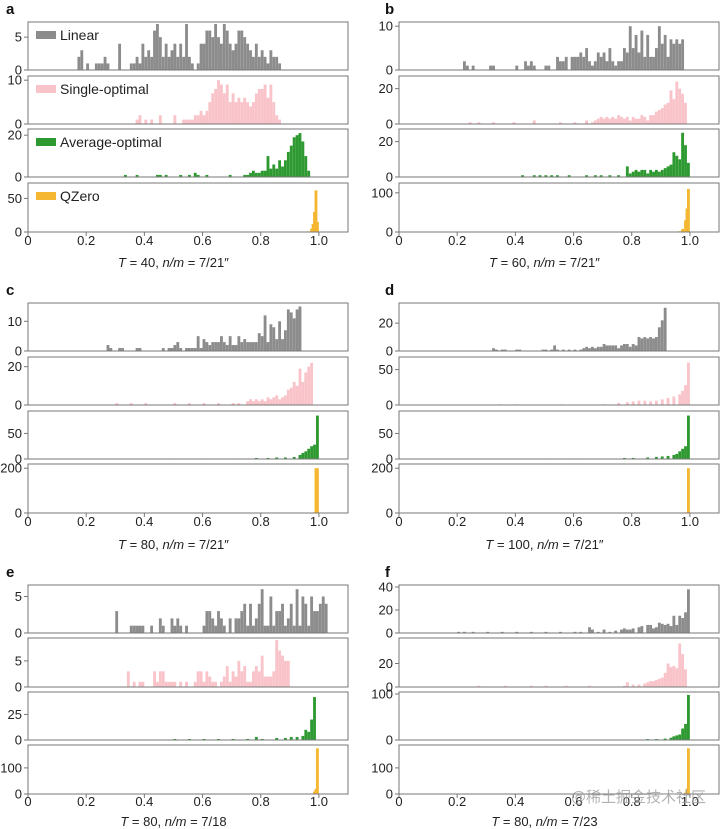  What do you see at coordinates (173, 821) in the screenshot?
I see `panel-caption: T = 80, n/m = 7/18` at bounding box center [173, 821].